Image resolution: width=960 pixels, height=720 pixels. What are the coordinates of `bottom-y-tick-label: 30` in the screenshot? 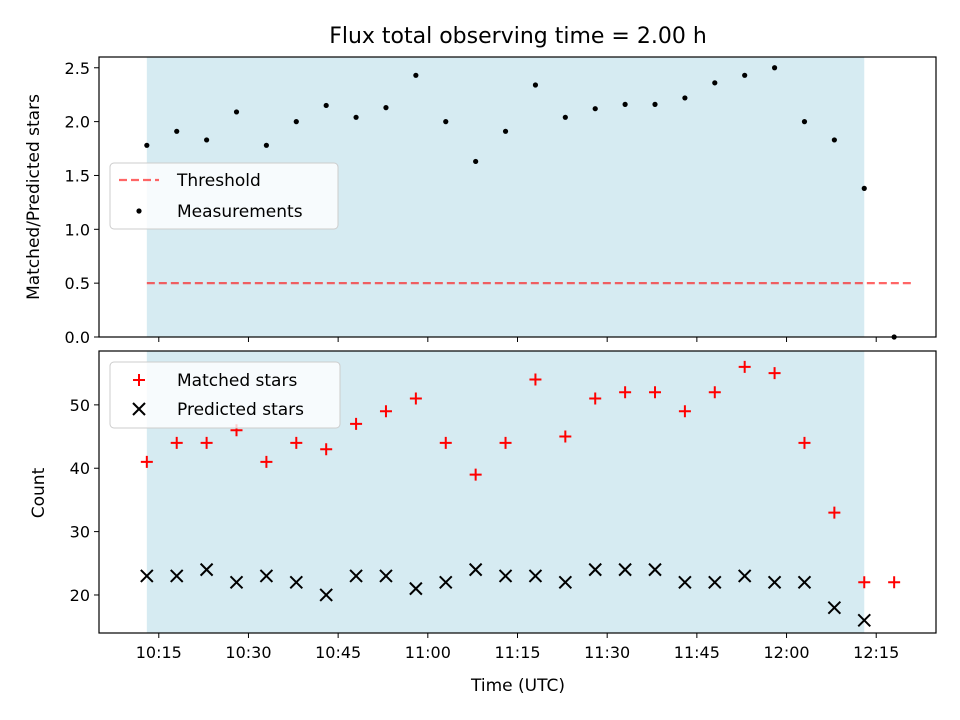 It's located at (80, 532).